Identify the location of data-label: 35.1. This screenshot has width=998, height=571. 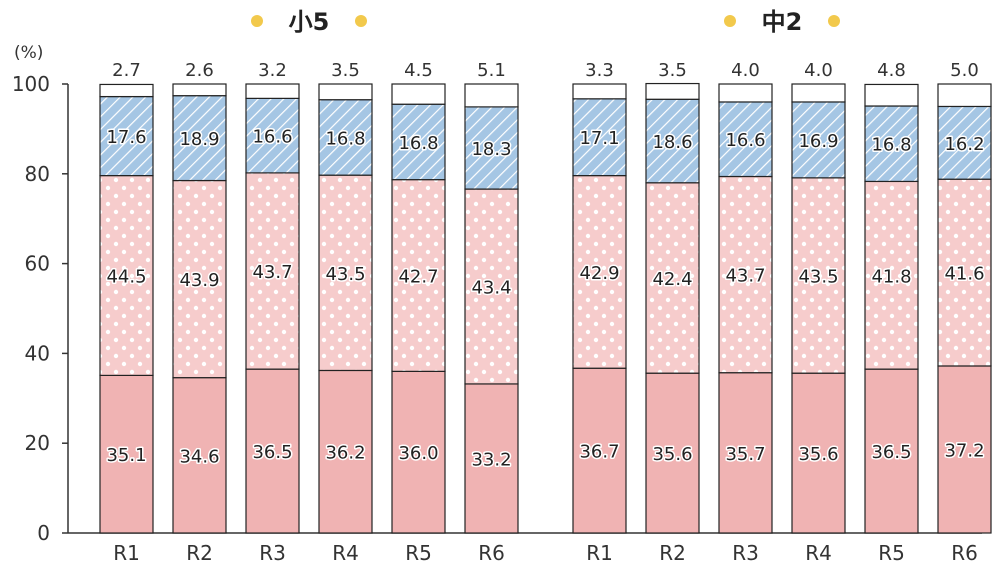
(126, 455).